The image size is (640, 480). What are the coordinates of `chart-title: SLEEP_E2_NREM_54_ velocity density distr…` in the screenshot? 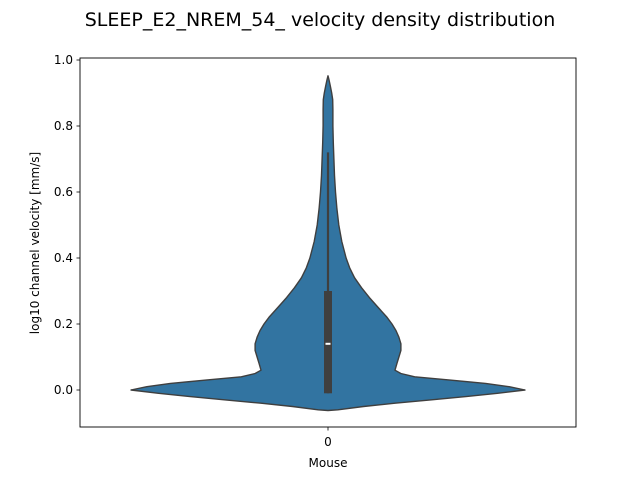 It's located at (320, 20).